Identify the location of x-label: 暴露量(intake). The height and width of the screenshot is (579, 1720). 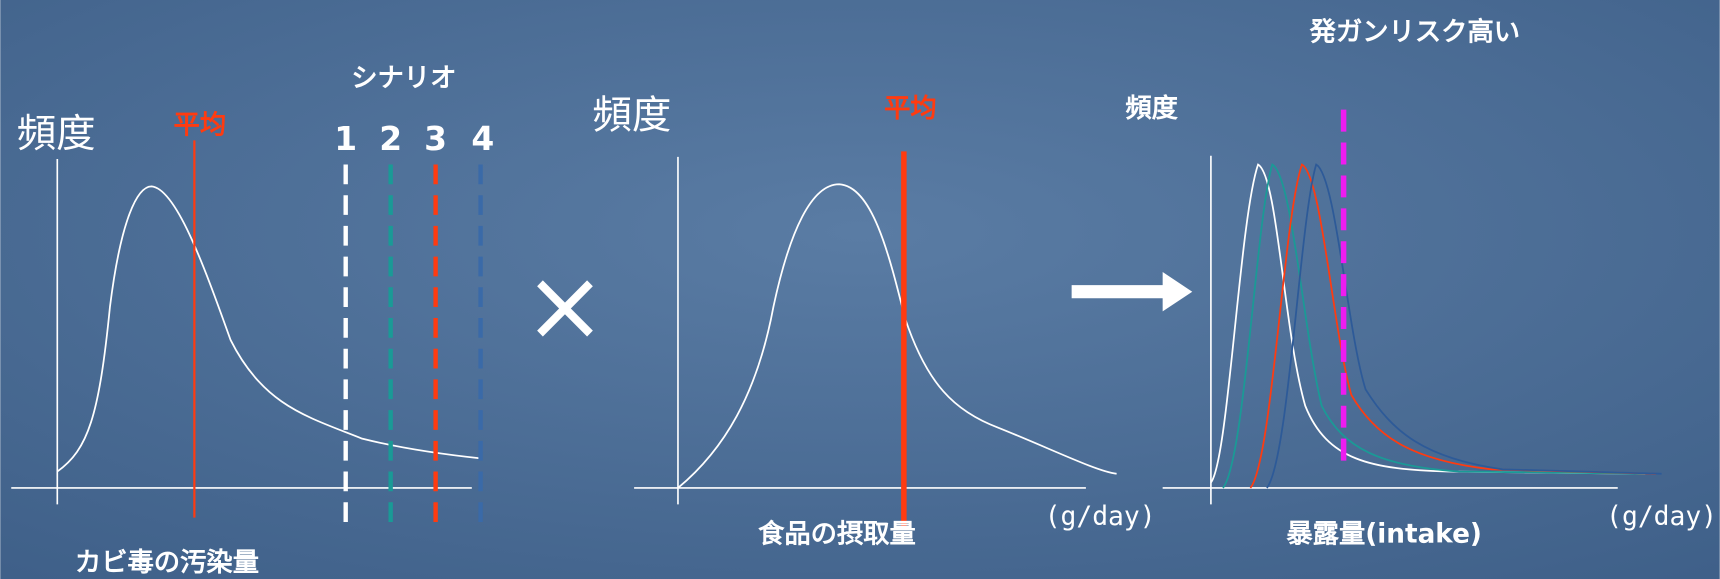
(1384, 535).